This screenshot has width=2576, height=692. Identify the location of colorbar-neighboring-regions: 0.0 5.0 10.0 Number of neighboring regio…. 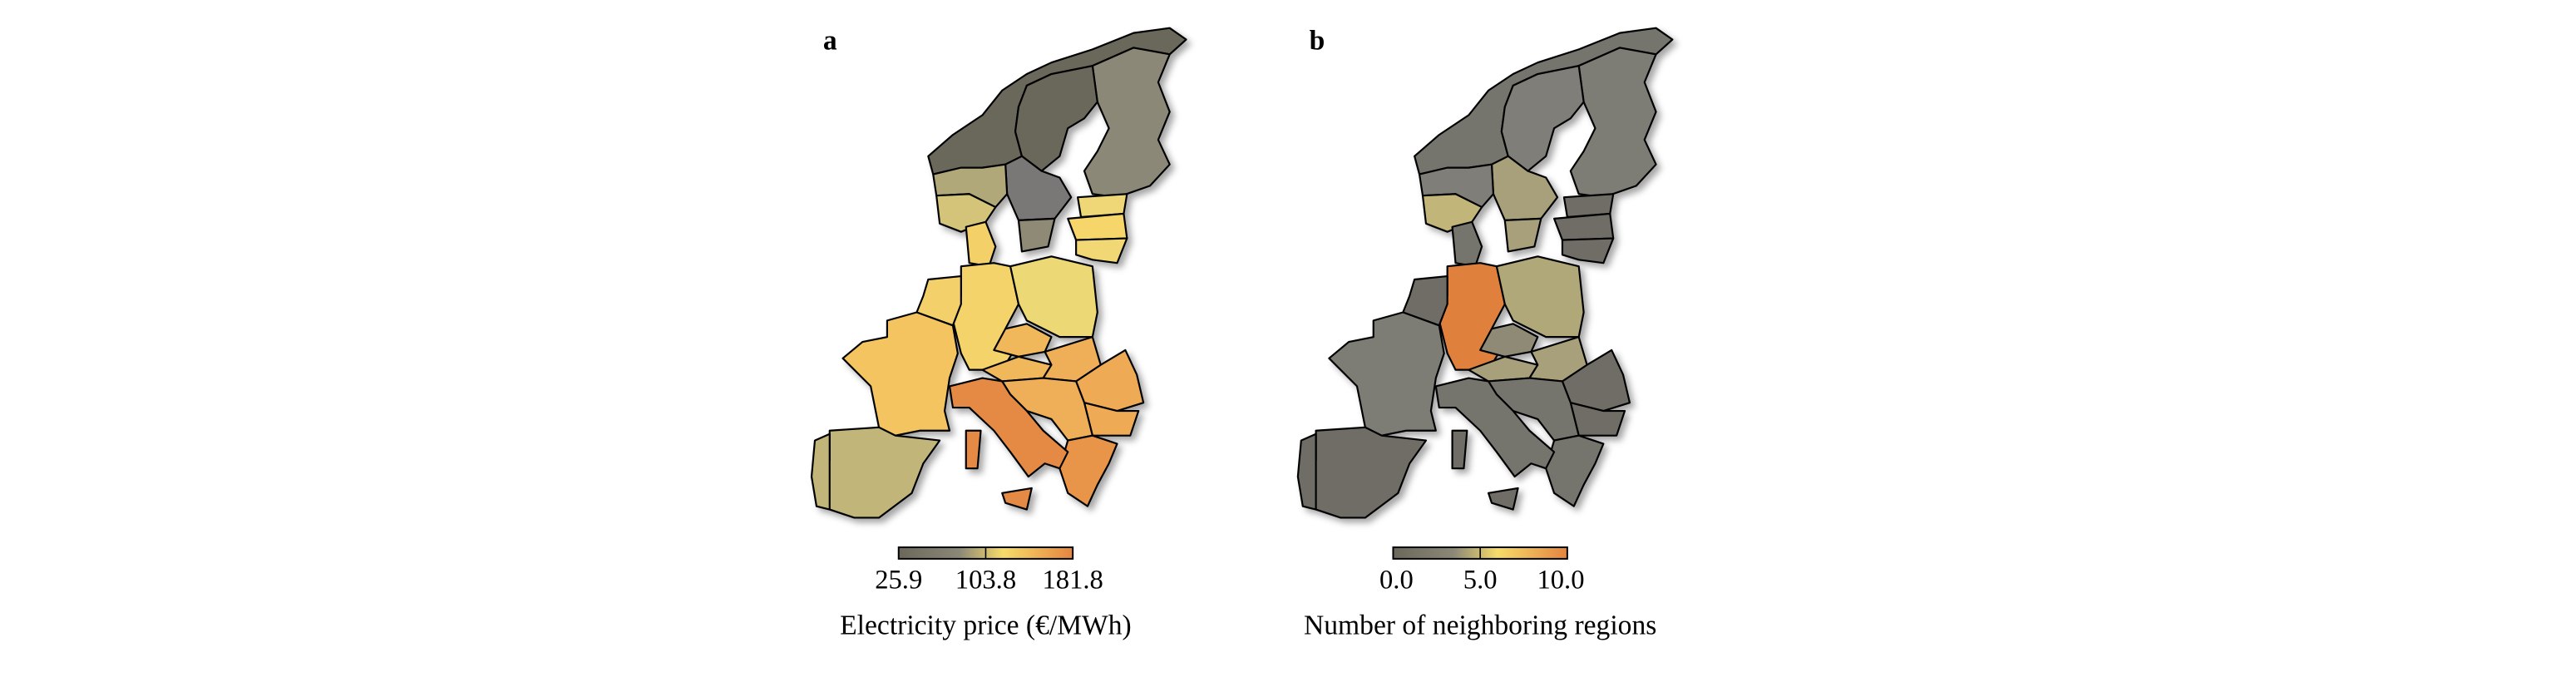
(1480, 593).